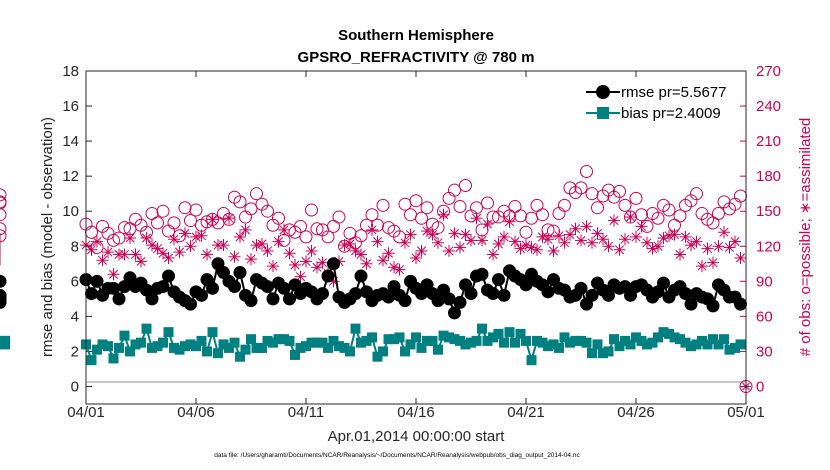  Describe the element at coordinates (768, 106) in the screenshot. I see `y2-tick-label: 240` at that location.